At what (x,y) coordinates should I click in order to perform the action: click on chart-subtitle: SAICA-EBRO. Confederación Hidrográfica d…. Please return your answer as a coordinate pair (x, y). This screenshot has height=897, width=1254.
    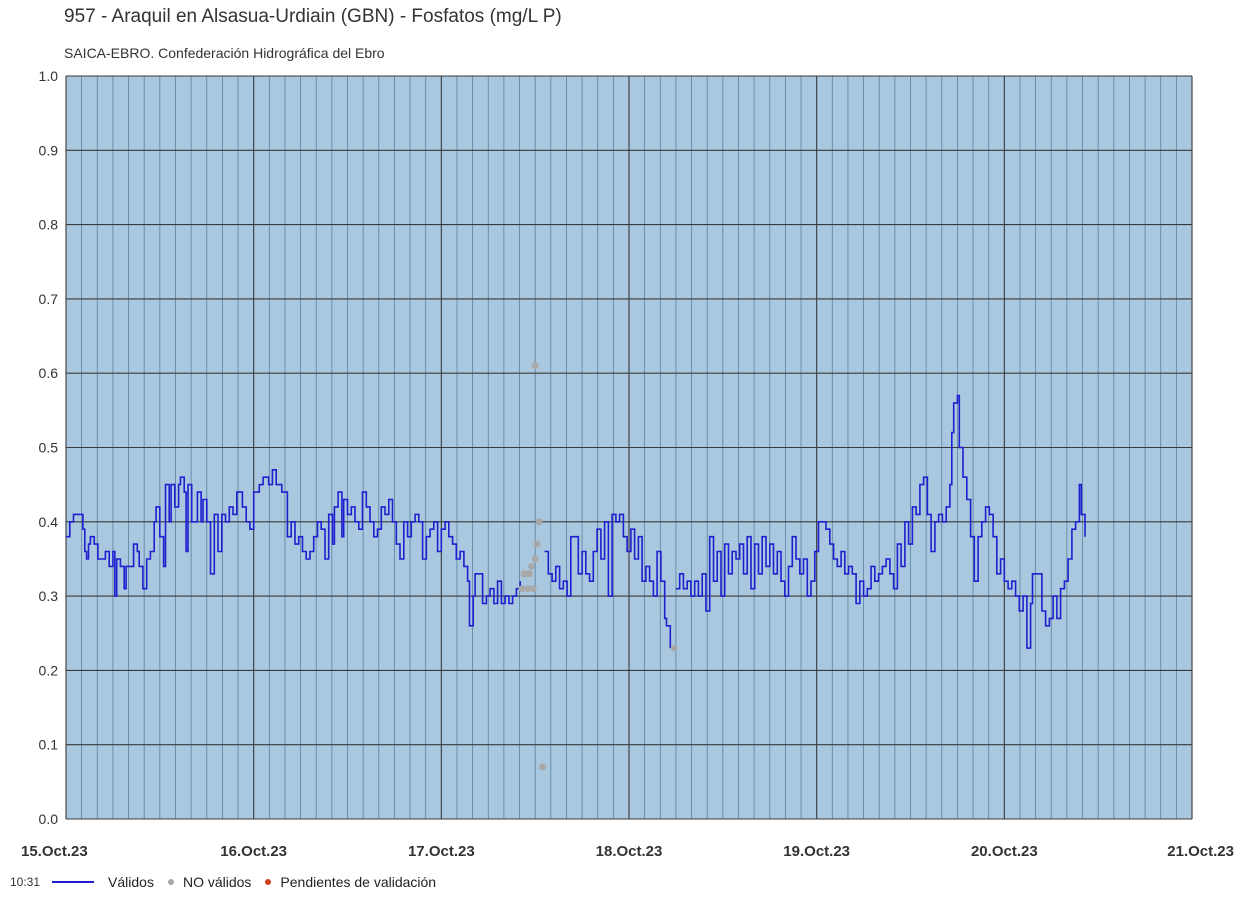
    Looking at the image, I should click on (224, 53).